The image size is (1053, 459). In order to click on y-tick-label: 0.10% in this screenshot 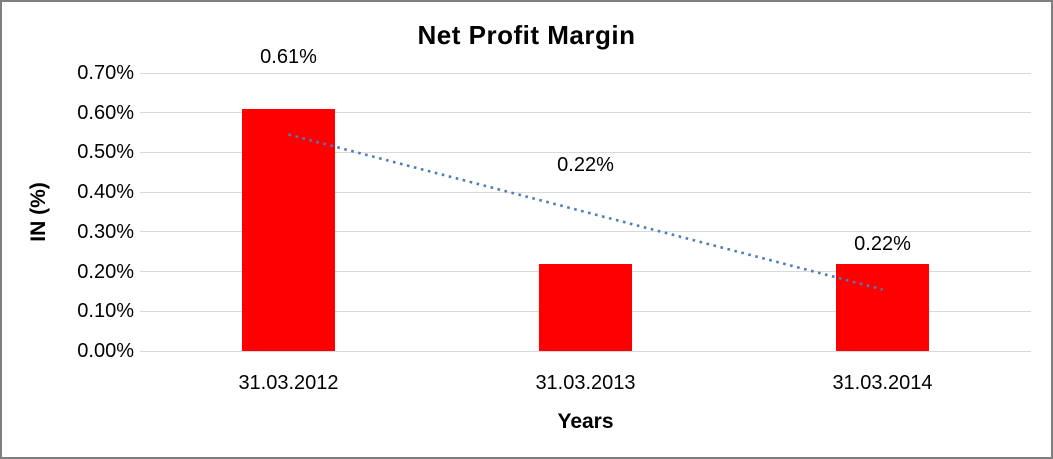, I will do `click(105, 311)`.